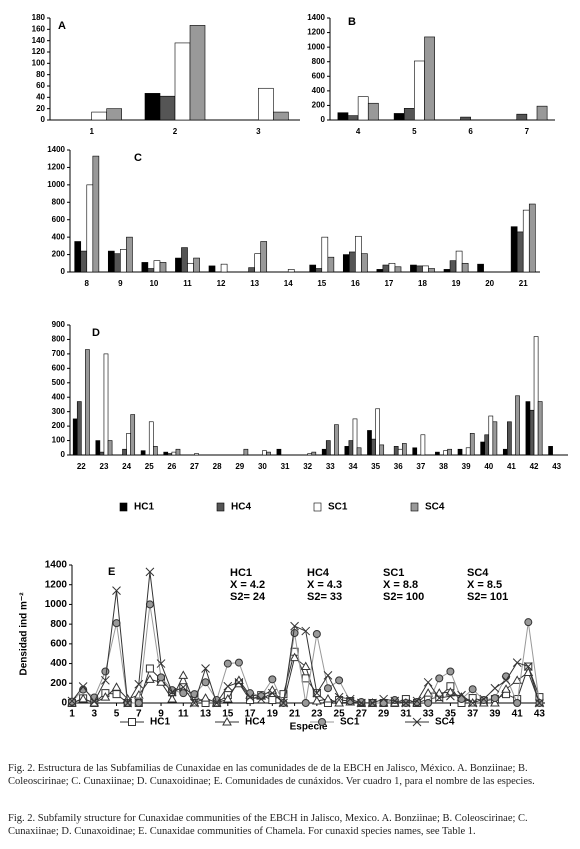 This screenshot has width=580, height=849. Describe the element at coordinates (72, 714) in the screenshot. I see `x-tick-label: 1` at that location.